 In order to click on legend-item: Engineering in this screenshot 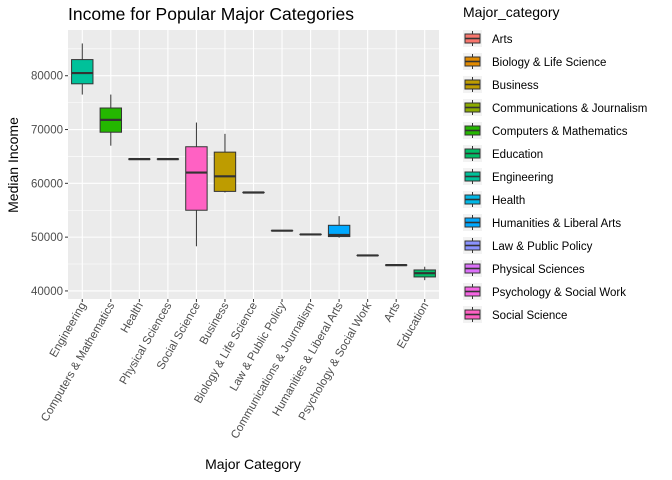, I will do `click(508, 176)`.